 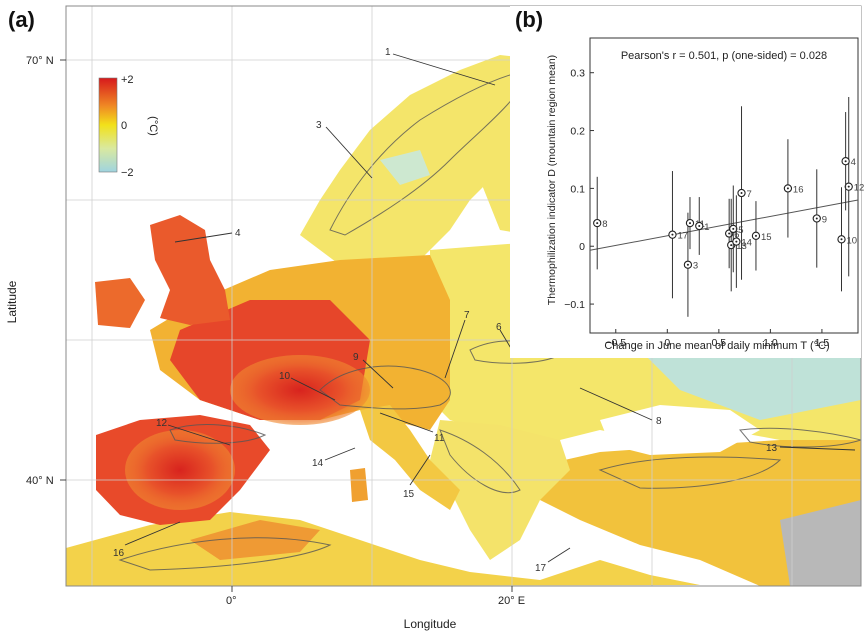 I want to click on inset-point-label: 15, so click(x=766, y=237).